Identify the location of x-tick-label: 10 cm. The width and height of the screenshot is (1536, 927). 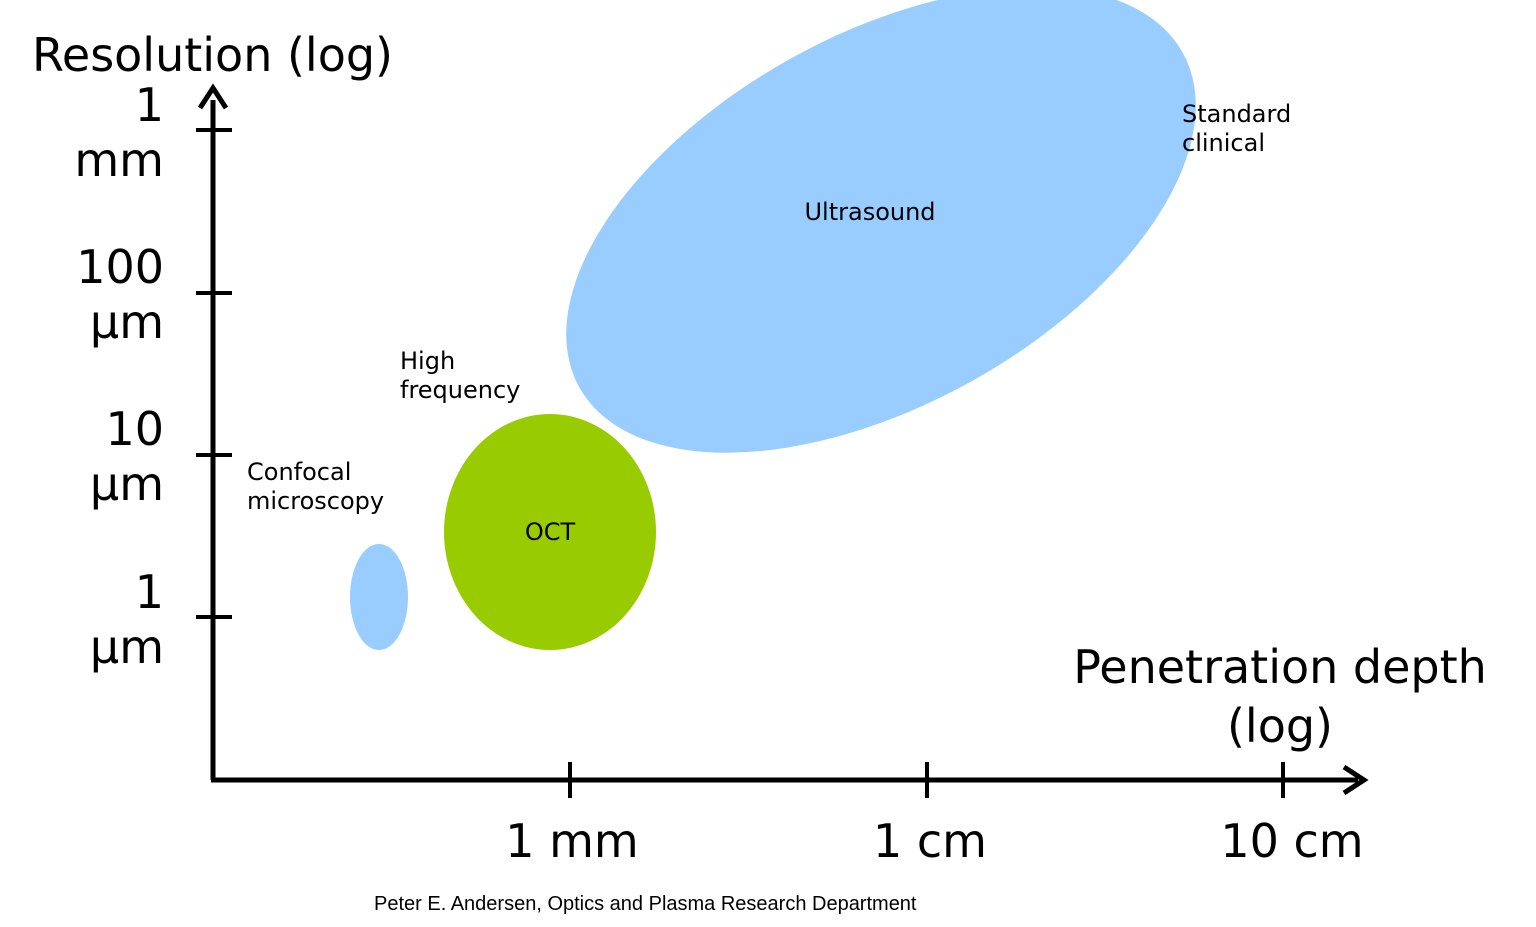
(1292, 841).